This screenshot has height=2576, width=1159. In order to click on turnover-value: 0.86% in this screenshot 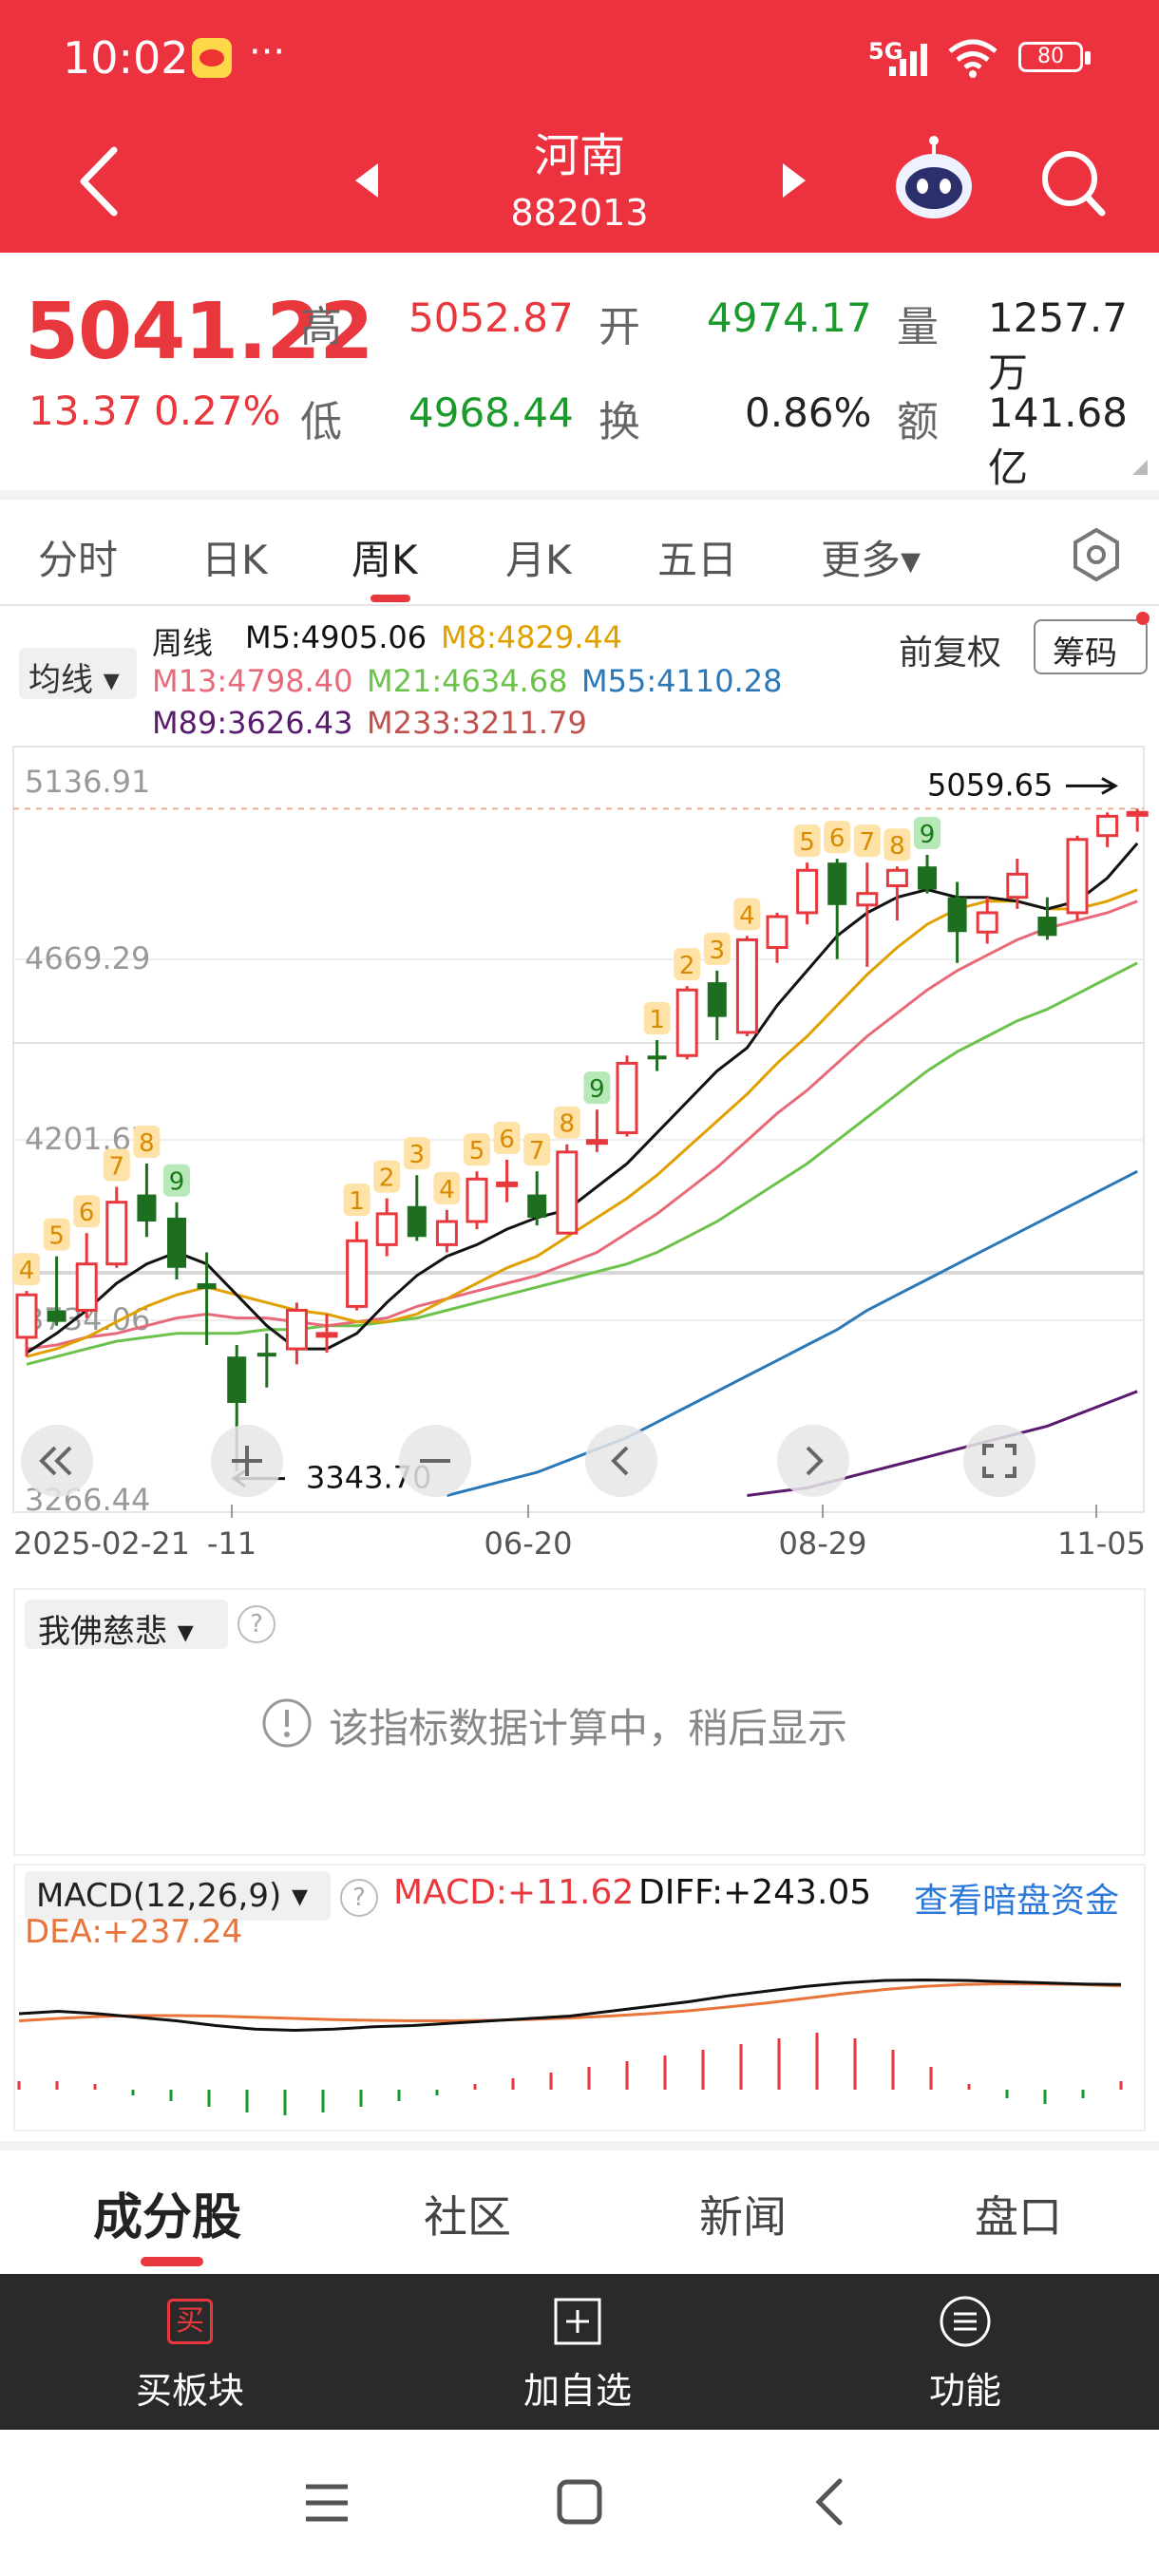, I will do `click(808, 412)`.